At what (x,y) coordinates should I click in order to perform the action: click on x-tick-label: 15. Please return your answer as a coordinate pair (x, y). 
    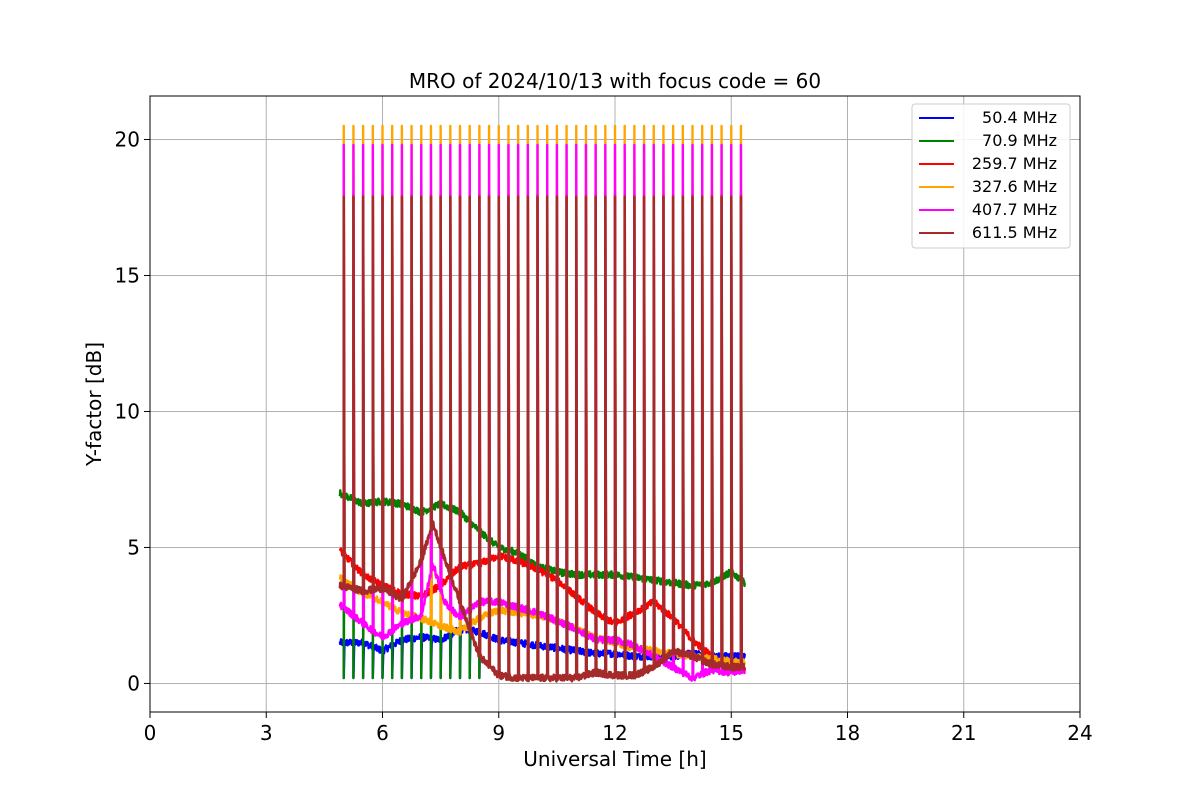
    Looking at the image, I should click on (731, 733).